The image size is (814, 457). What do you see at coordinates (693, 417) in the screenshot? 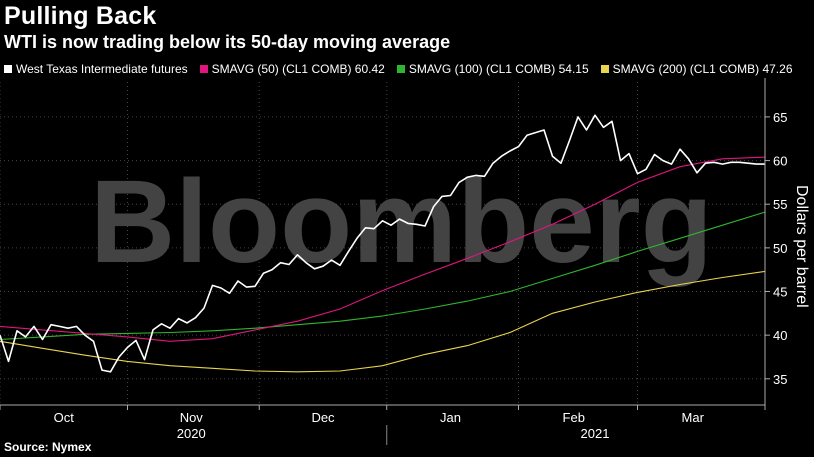
I see `x-tick-label: Mar` at bounding box center [693, 417].